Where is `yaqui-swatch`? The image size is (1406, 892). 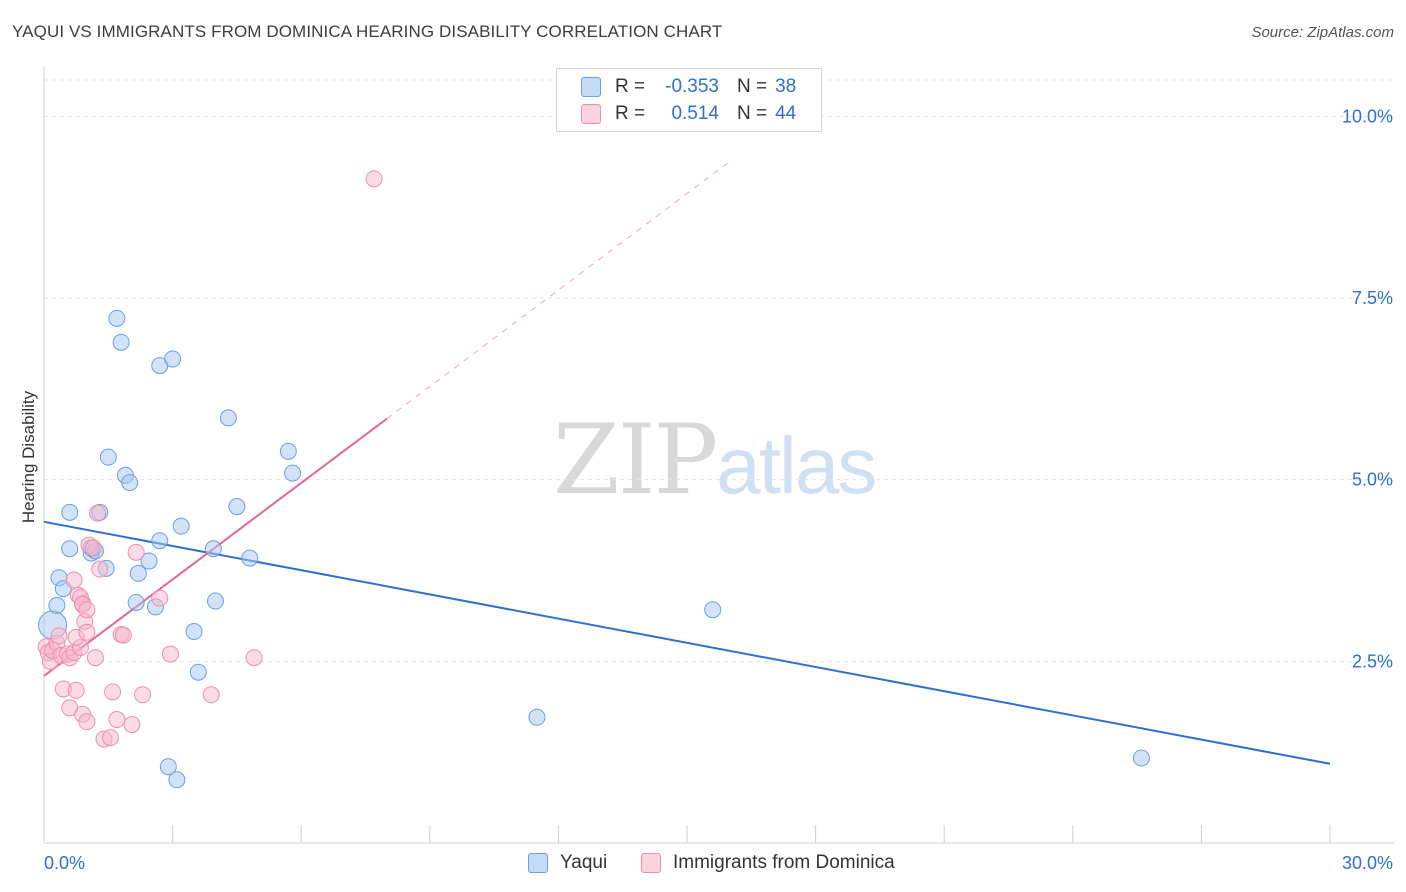
yaqui-swatch is located at coordinates (591, 87).